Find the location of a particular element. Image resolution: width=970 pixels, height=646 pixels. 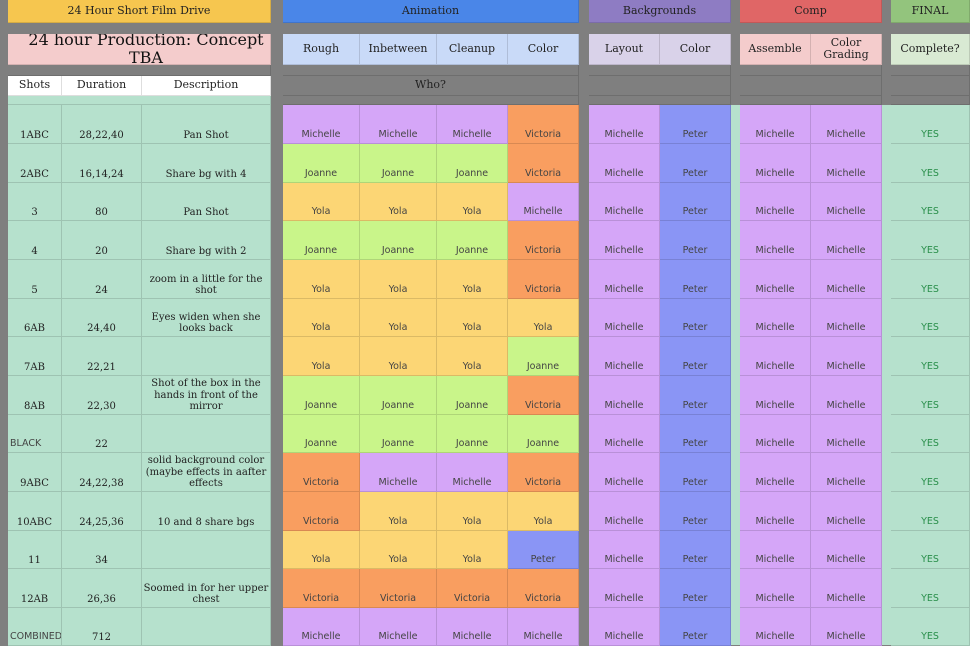

shot-cell: COMBINED is located at coordinates (35, 627).